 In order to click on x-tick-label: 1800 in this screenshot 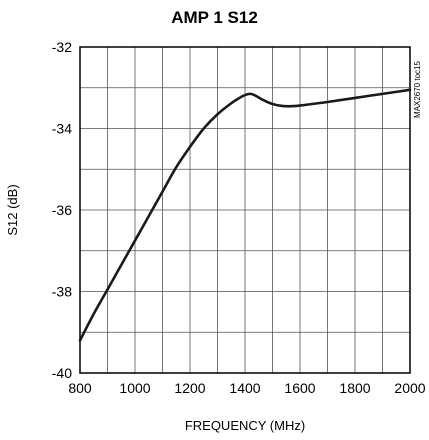, I will do `click(354, 388)`.